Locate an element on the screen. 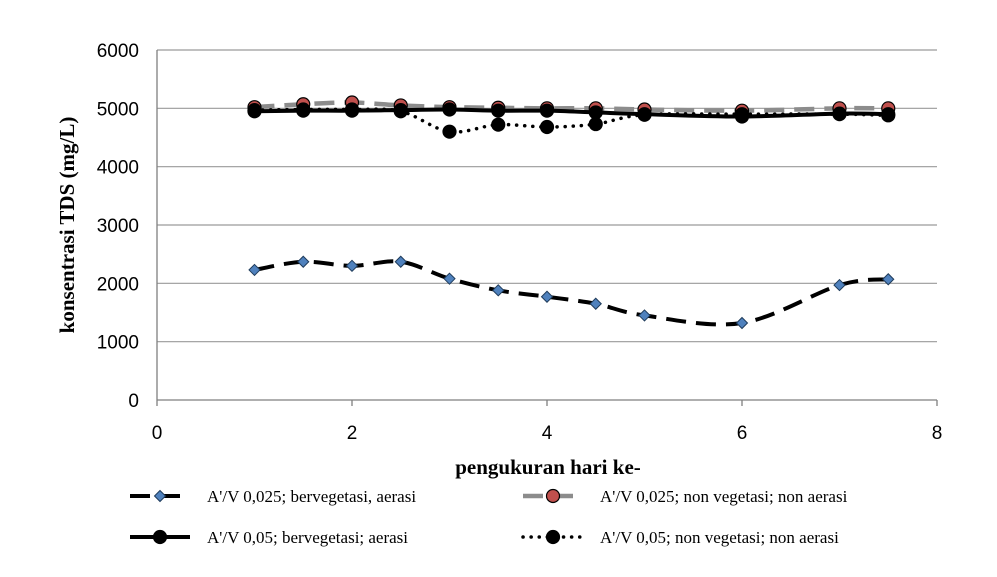  legend-item-4: A'/V 0,05; non vegetasi; non aerasi is located at coordinates (680, 537).